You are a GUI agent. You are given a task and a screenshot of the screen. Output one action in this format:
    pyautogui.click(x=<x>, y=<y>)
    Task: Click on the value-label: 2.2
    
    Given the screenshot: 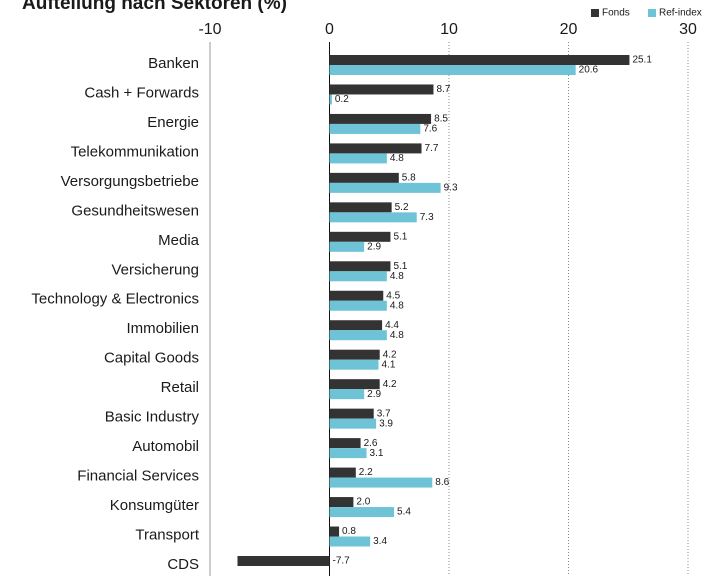 What is the action you would take?
    pyautogui.click(x=366, y=472)
    